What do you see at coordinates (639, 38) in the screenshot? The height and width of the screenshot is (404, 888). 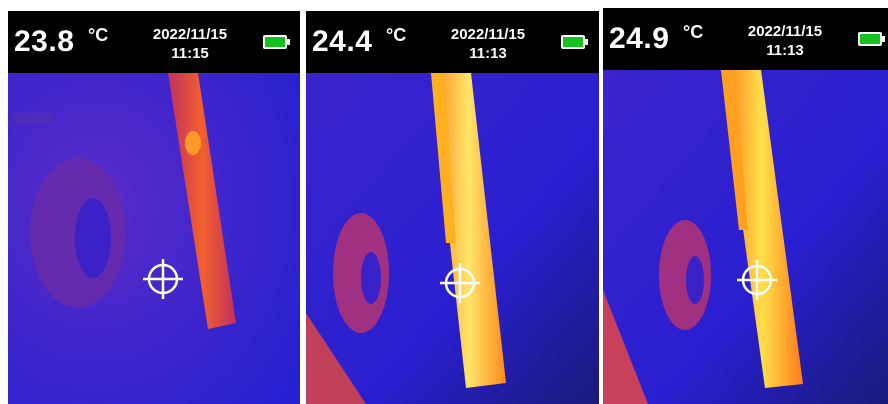 I see `temperature-reading: 24.9` at bounding box center [639, 38].